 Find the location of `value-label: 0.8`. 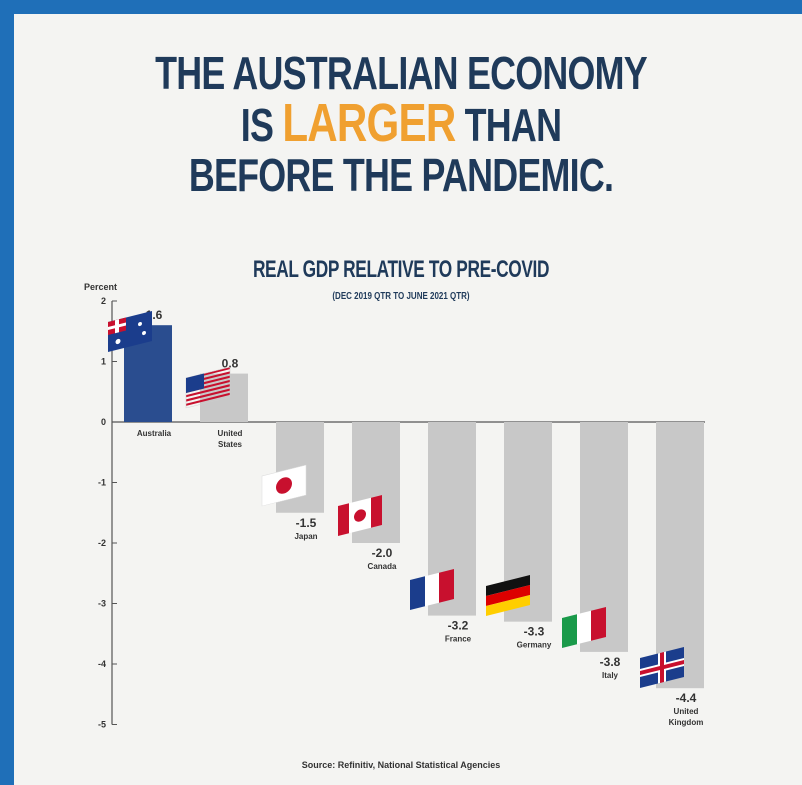

value-label: 0.8 is located at coordinates (230, 364).